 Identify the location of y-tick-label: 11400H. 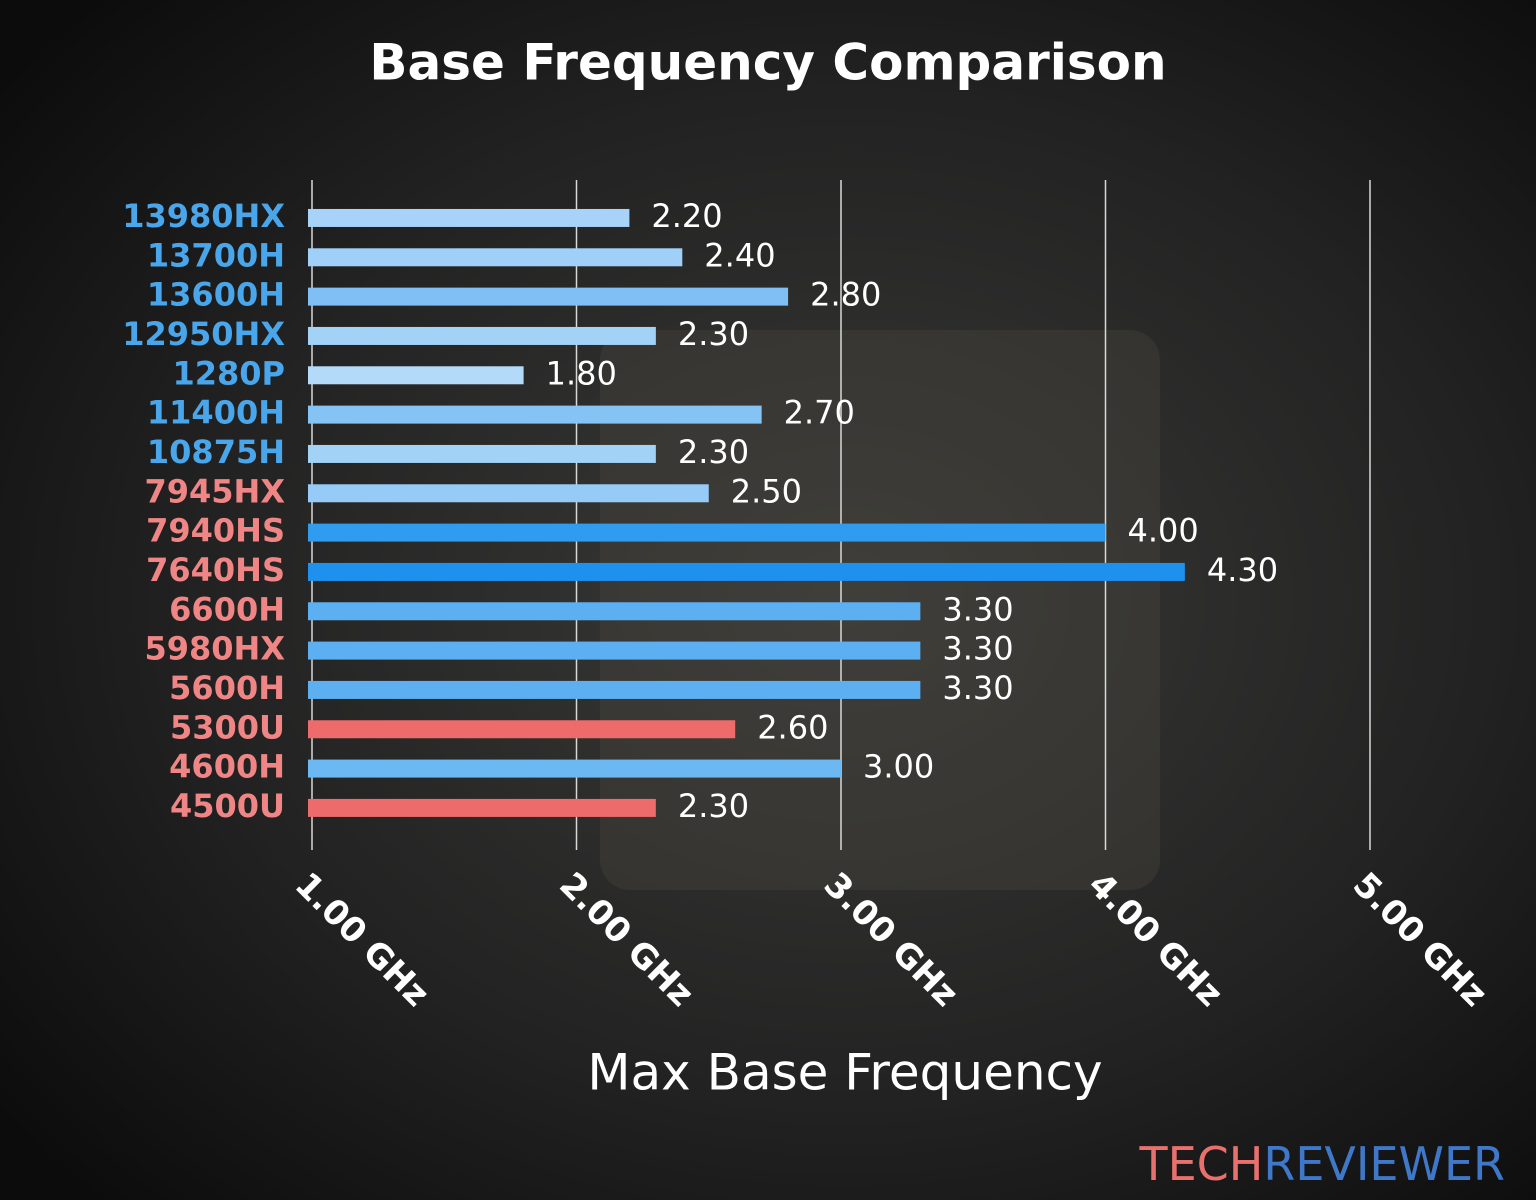
(216, 413).